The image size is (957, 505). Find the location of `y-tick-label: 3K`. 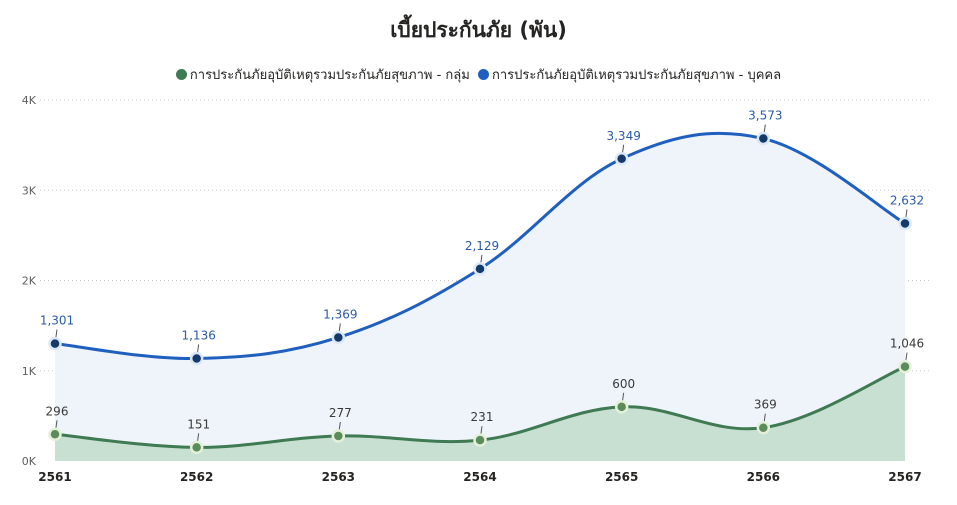

y-tick-label: 3K is located at coordinates (29, 190).